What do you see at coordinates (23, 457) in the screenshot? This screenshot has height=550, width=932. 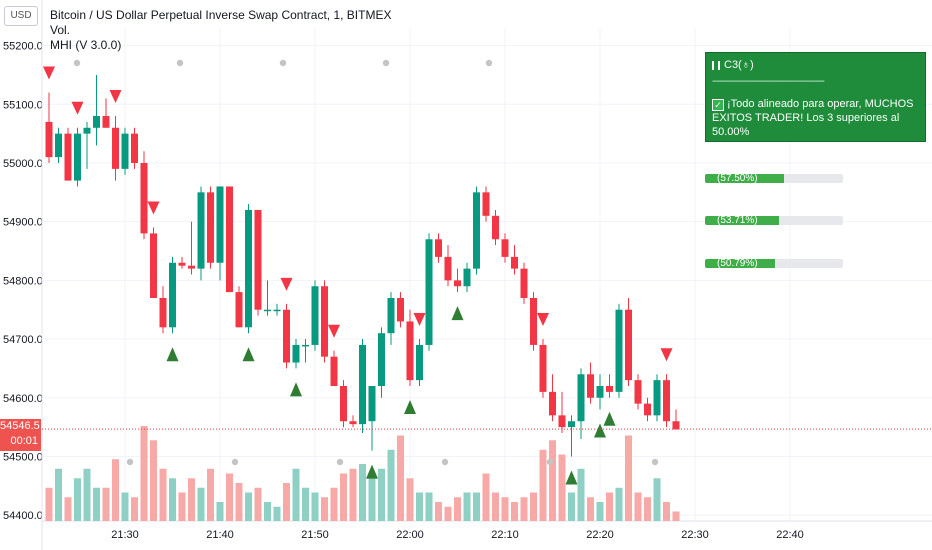 I see `y-tick-label: 54500.0` at bounding box center [23, 457].